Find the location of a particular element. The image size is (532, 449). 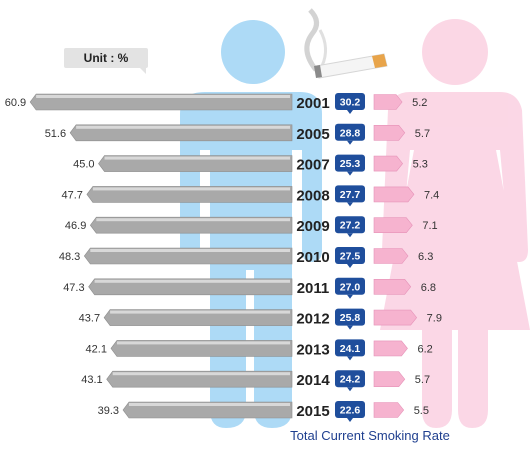

female-value-label: 6.3 is located at coordinates (425, 257).